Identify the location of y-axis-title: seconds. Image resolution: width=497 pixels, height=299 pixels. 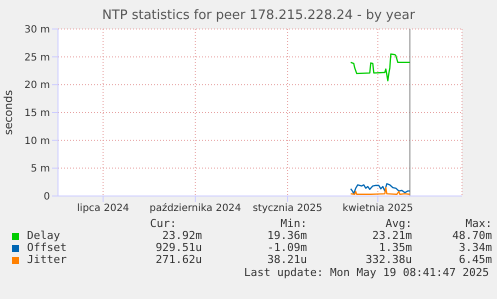
(8, 112).